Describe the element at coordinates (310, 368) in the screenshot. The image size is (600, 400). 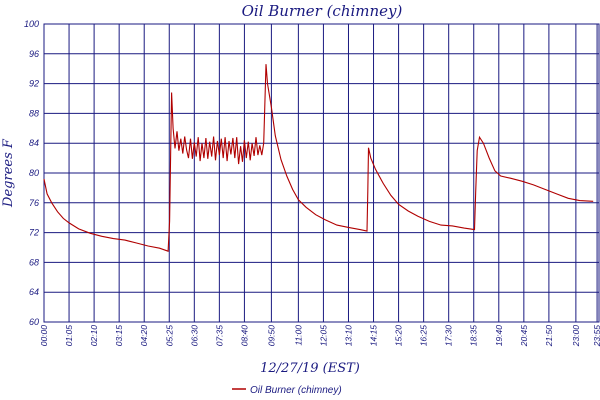
I see `x-axis-label: 12/27/19 (EST)` at that location.